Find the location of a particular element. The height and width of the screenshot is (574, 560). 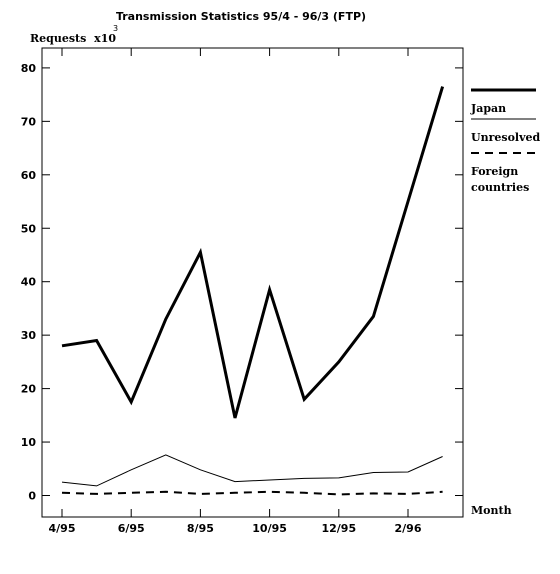

legend-label: Japan is located at coordinates (488, 108).